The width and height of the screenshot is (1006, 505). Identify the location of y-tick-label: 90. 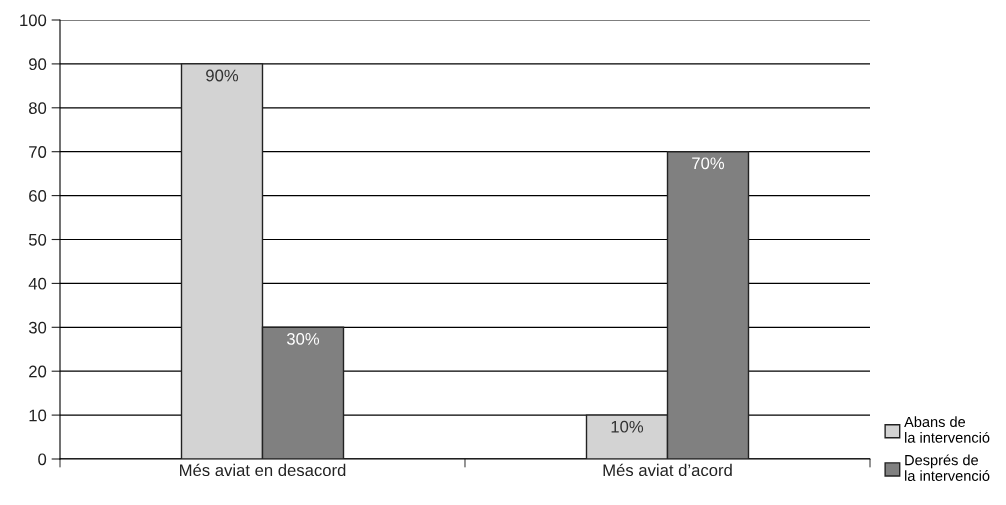
(38, 64).